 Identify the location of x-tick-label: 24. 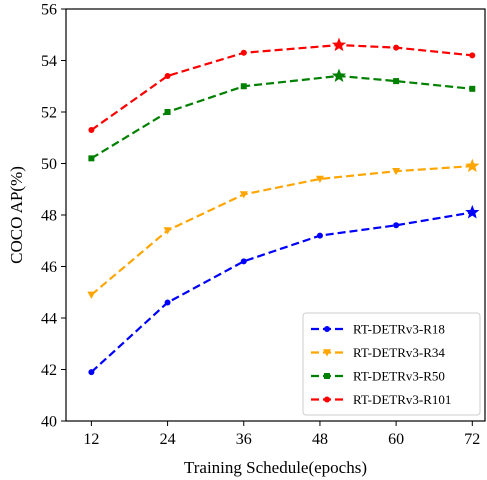
(168, 439).